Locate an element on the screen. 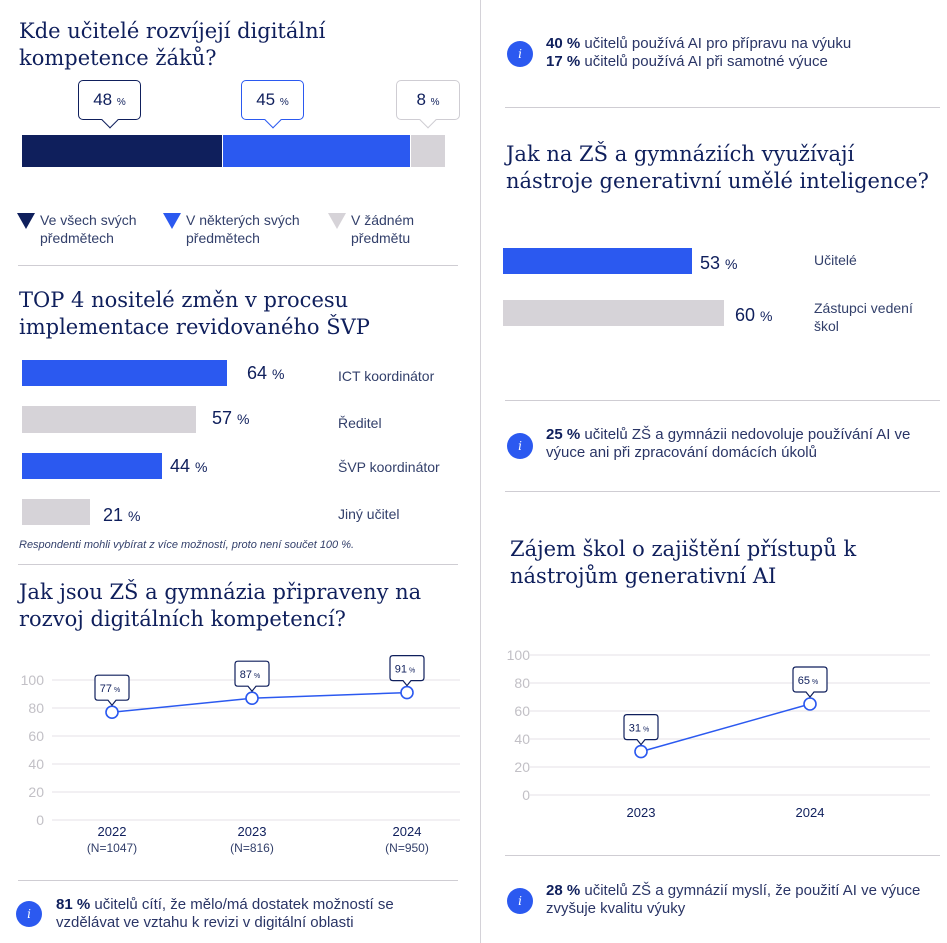 The image size is (947, 943). x-tick-label: 2022 is located at coordinates (112, 831).